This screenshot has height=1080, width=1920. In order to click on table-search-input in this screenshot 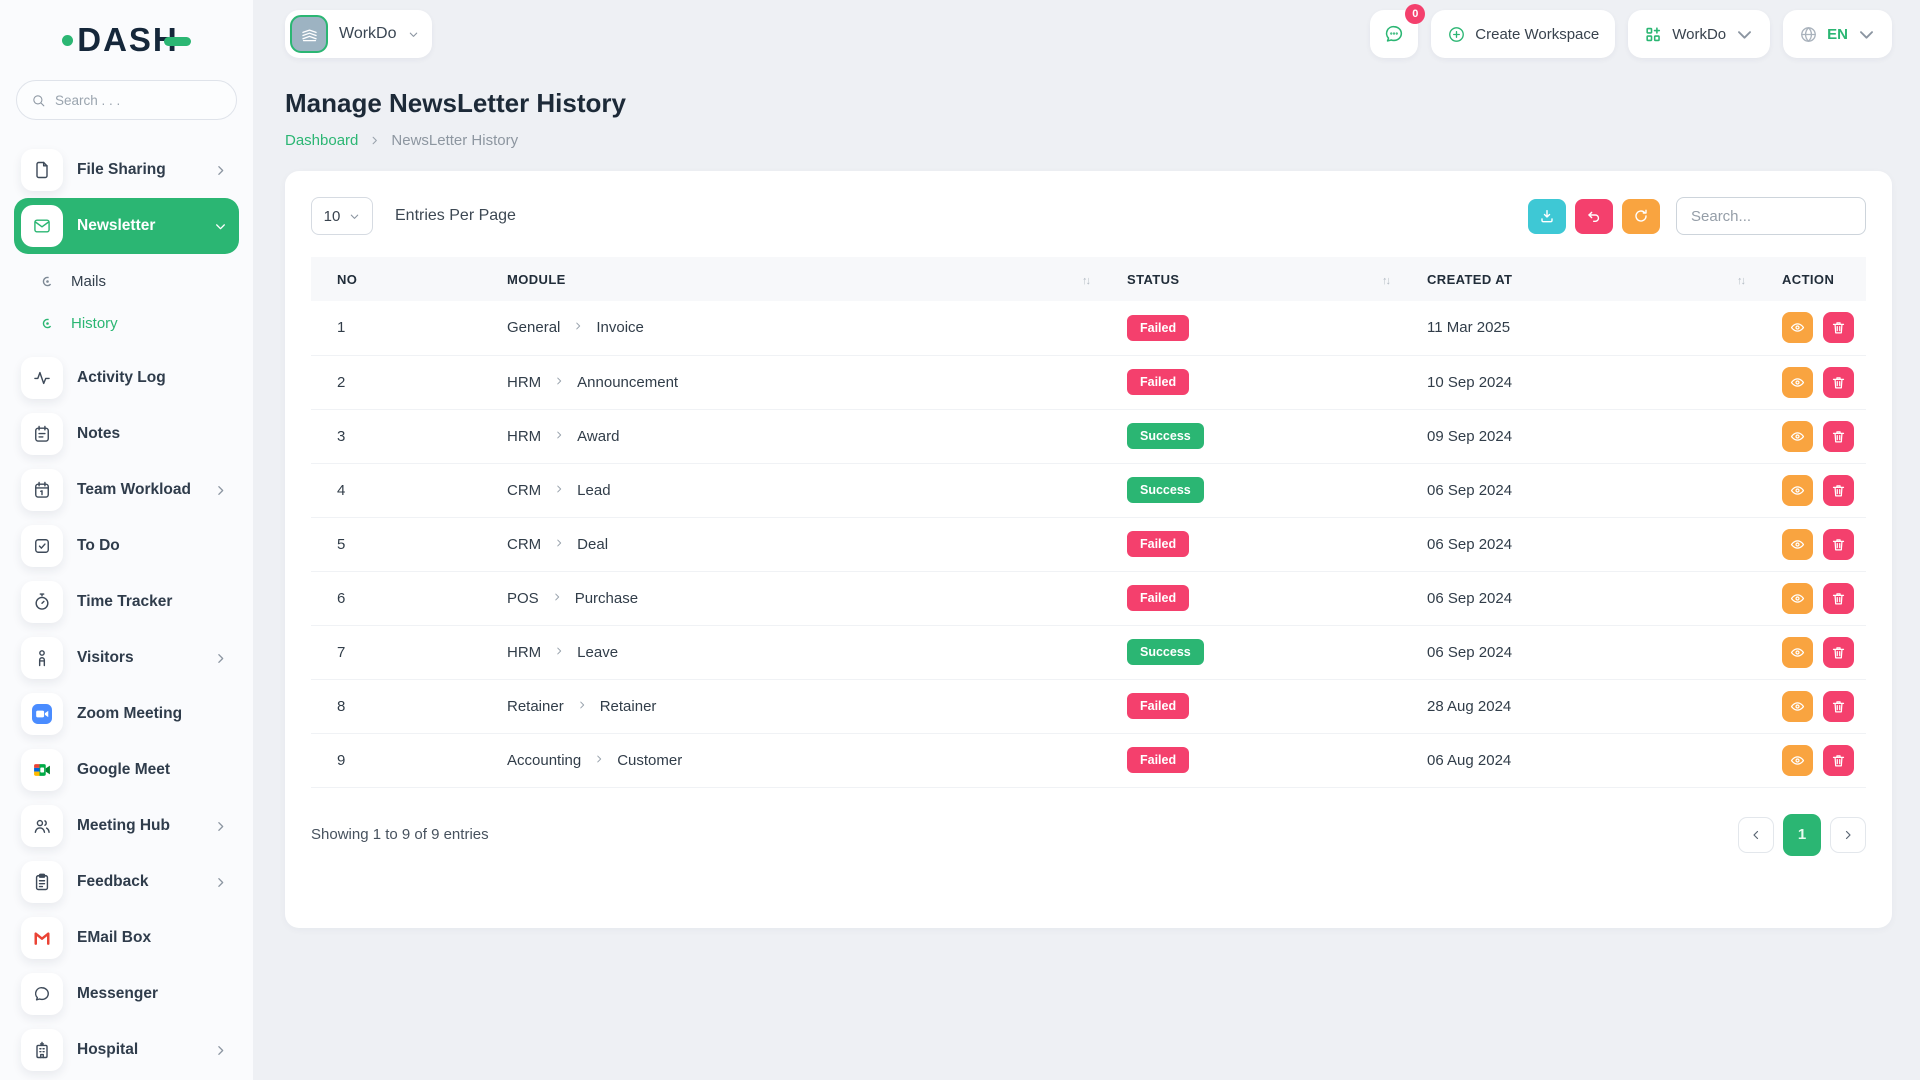, I will do `click(1771, 216)`.